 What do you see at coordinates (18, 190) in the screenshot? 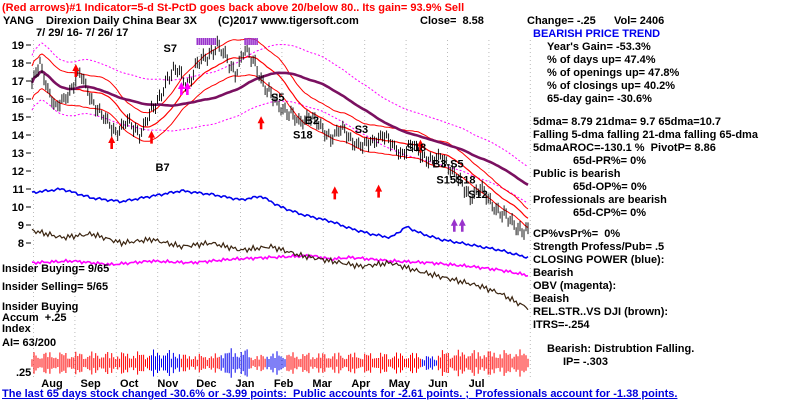
I see `y-axis-label: 11` at bounding box center [18, 190].